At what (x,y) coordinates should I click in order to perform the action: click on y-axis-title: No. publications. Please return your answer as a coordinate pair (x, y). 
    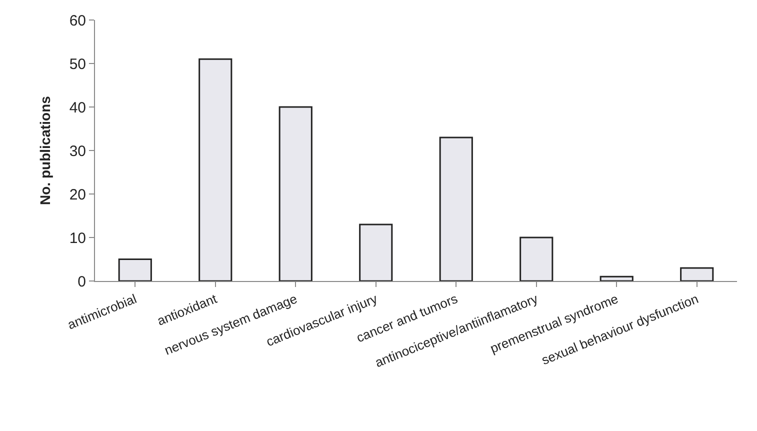
    Looking at the image, I should click on (44, 150).